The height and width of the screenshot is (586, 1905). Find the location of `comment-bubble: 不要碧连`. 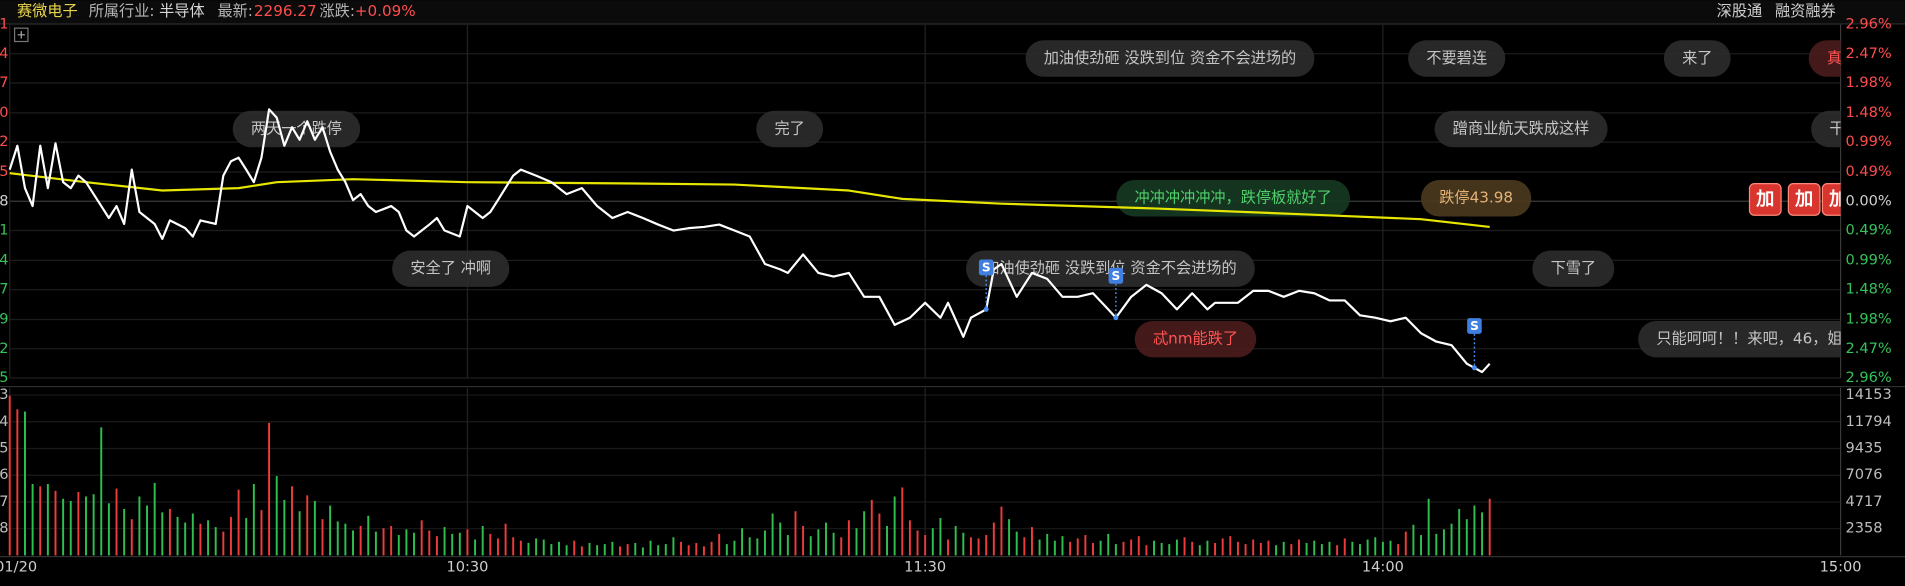

comment-bubble: 不要碧连 is located at coordinates (1457, 58).